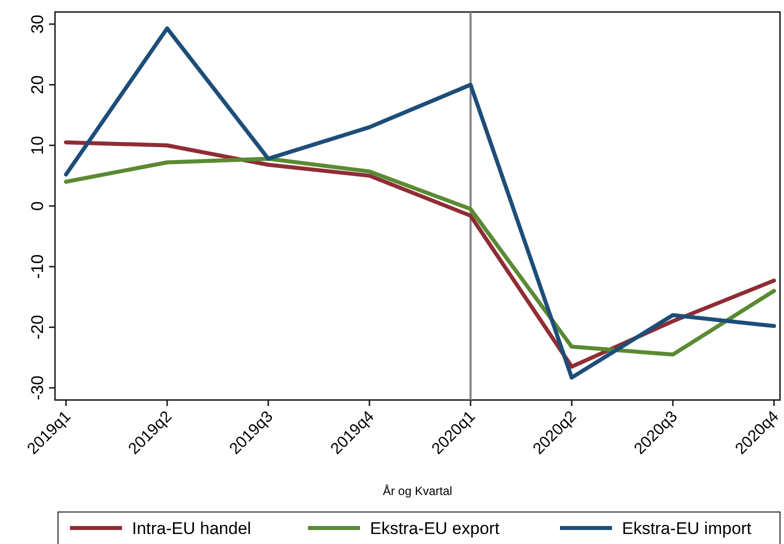 Image resolution: width=784 pixels, height=544 pixels. Describe the element at coordinates (417, 491) in the screenshot. I see `x-axis-title: År og Kvartal` at that location.